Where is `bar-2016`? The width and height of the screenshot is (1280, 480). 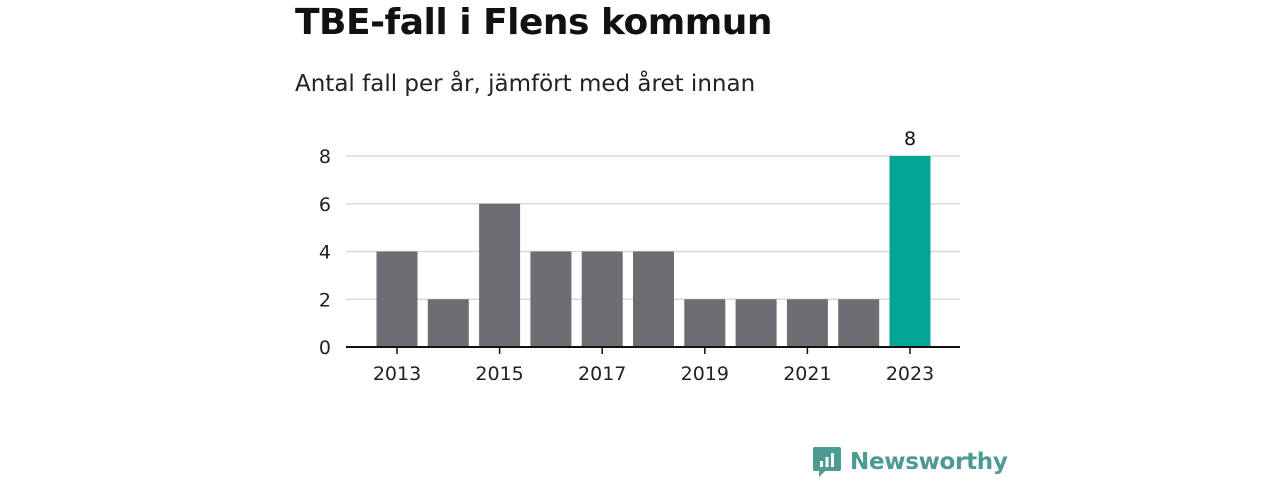 bar-2016 is located at coordinates (551, 299).